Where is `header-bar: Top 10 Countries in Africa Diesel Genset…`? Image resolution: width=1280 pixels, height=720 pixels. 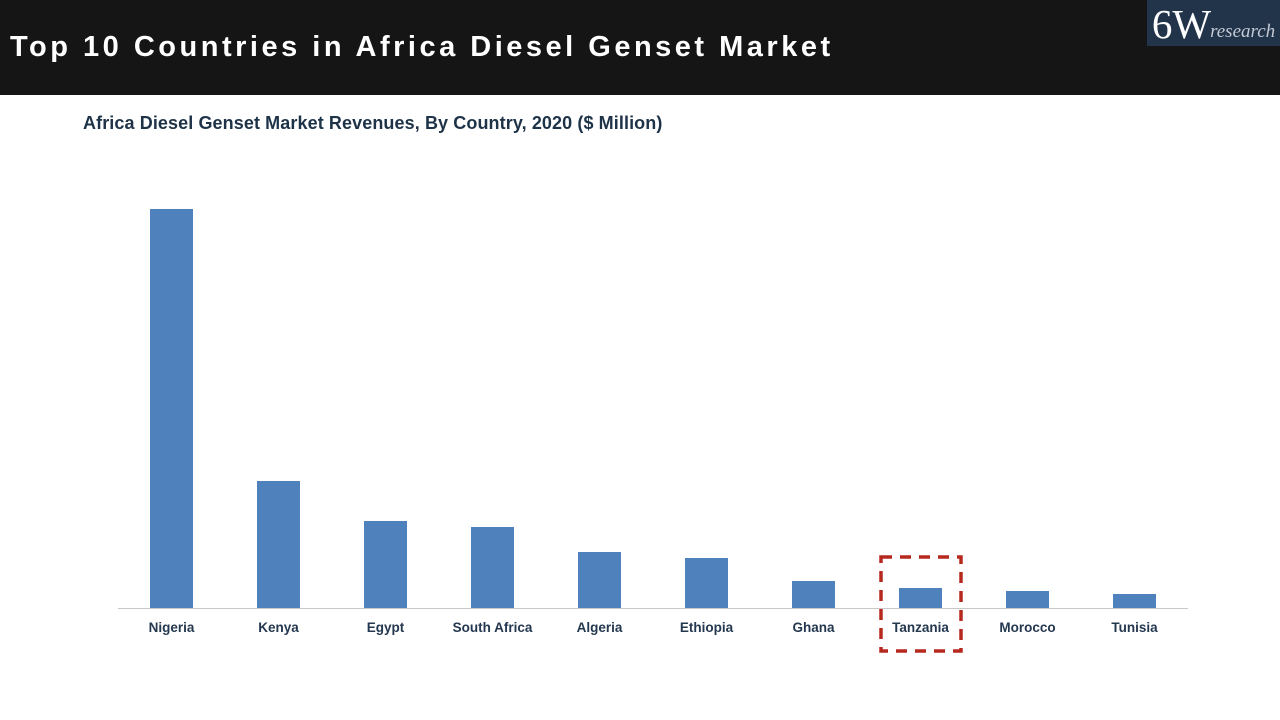
header-bar: Top 10 Countries in Africa Diesel Genset… is located at coordinates (640, 47).